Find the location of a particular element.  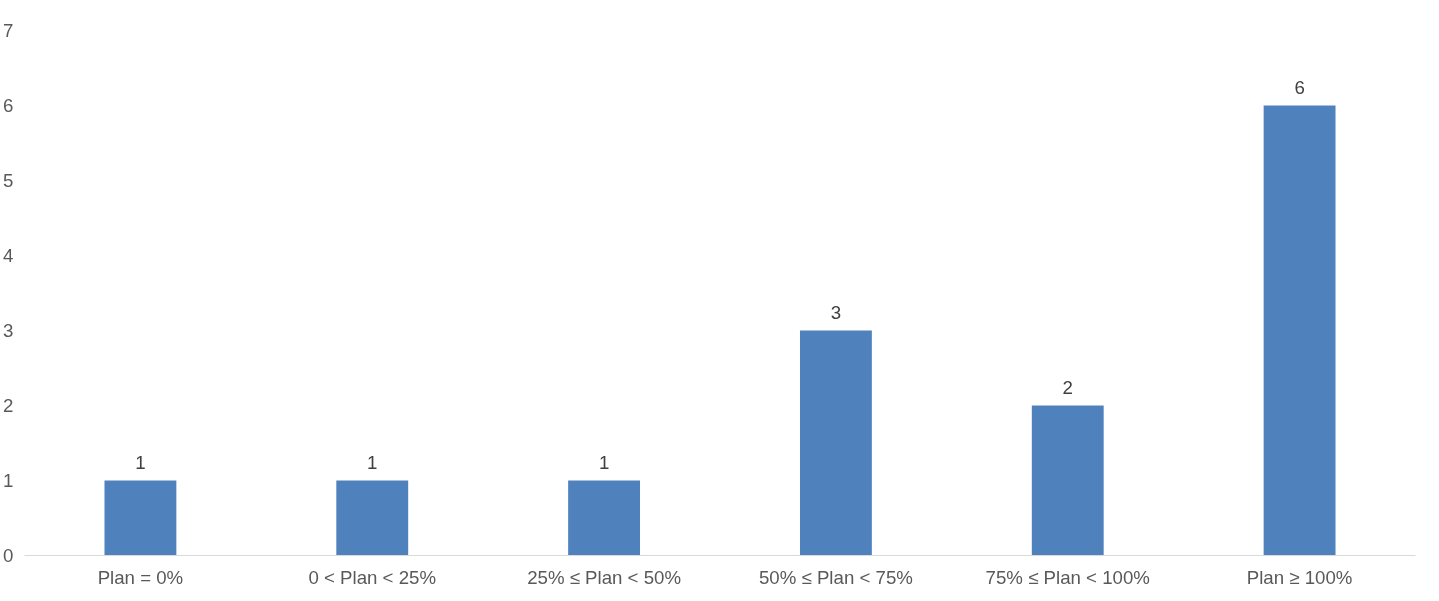

x-tick-label: 50% ≤ Plan < 75% is located at coordinates (835, 577).